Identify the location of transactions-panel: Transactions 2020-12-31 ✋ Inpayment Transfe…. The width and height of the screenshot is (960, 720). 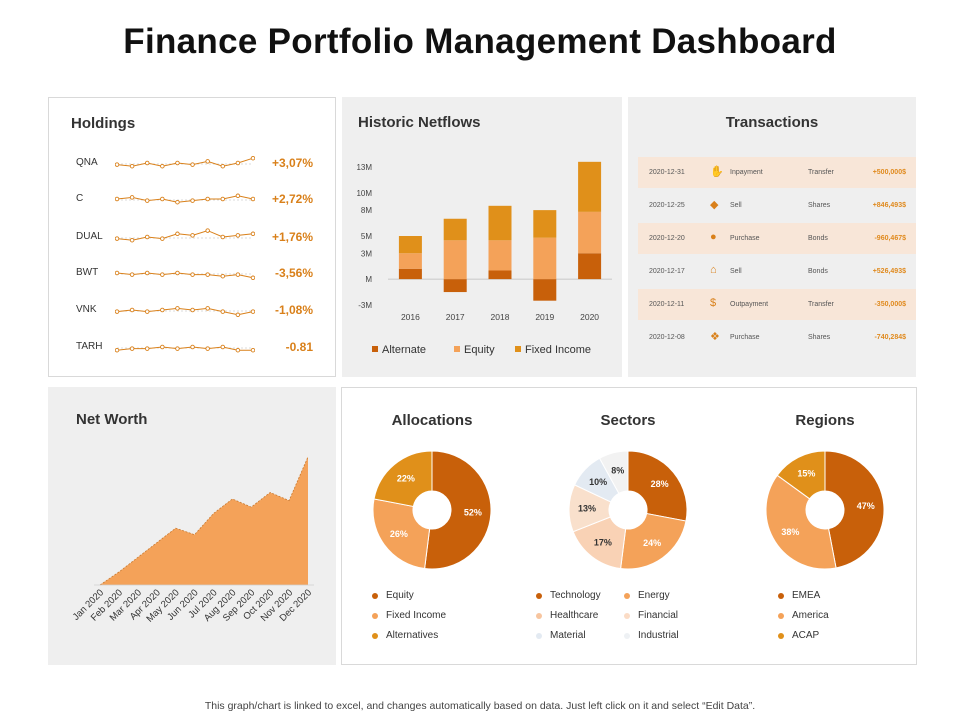
(772, 237).